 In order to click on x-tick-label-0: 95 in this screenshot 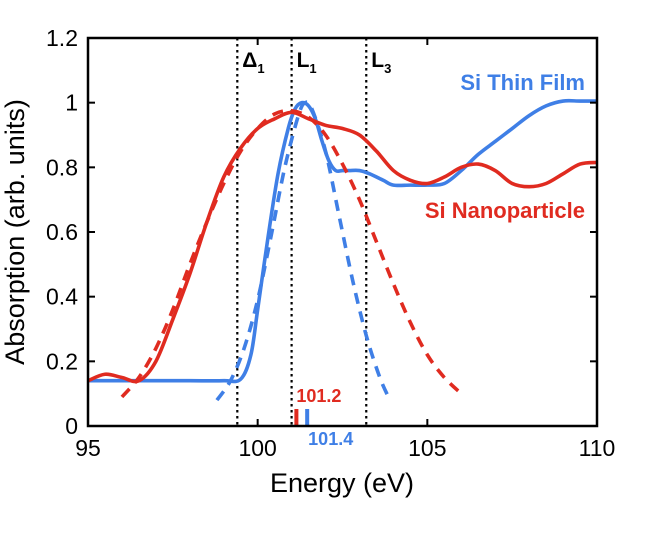, I will do `click(88, 448)`.